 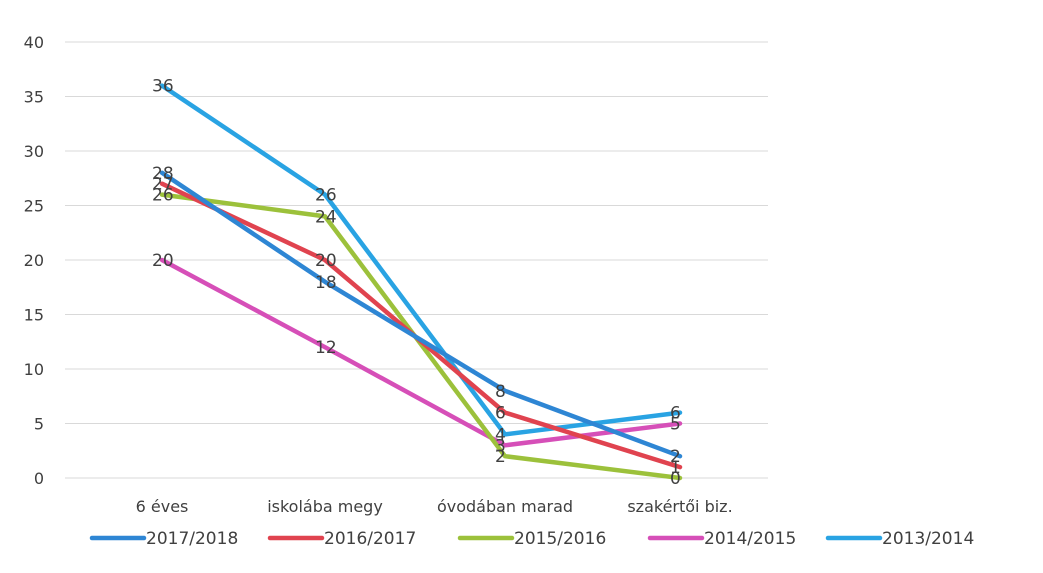 What do you see at coordinates (34, 315) in the screenshot?
I see `y-tick-label: 15` at bounding box center [34, 315].